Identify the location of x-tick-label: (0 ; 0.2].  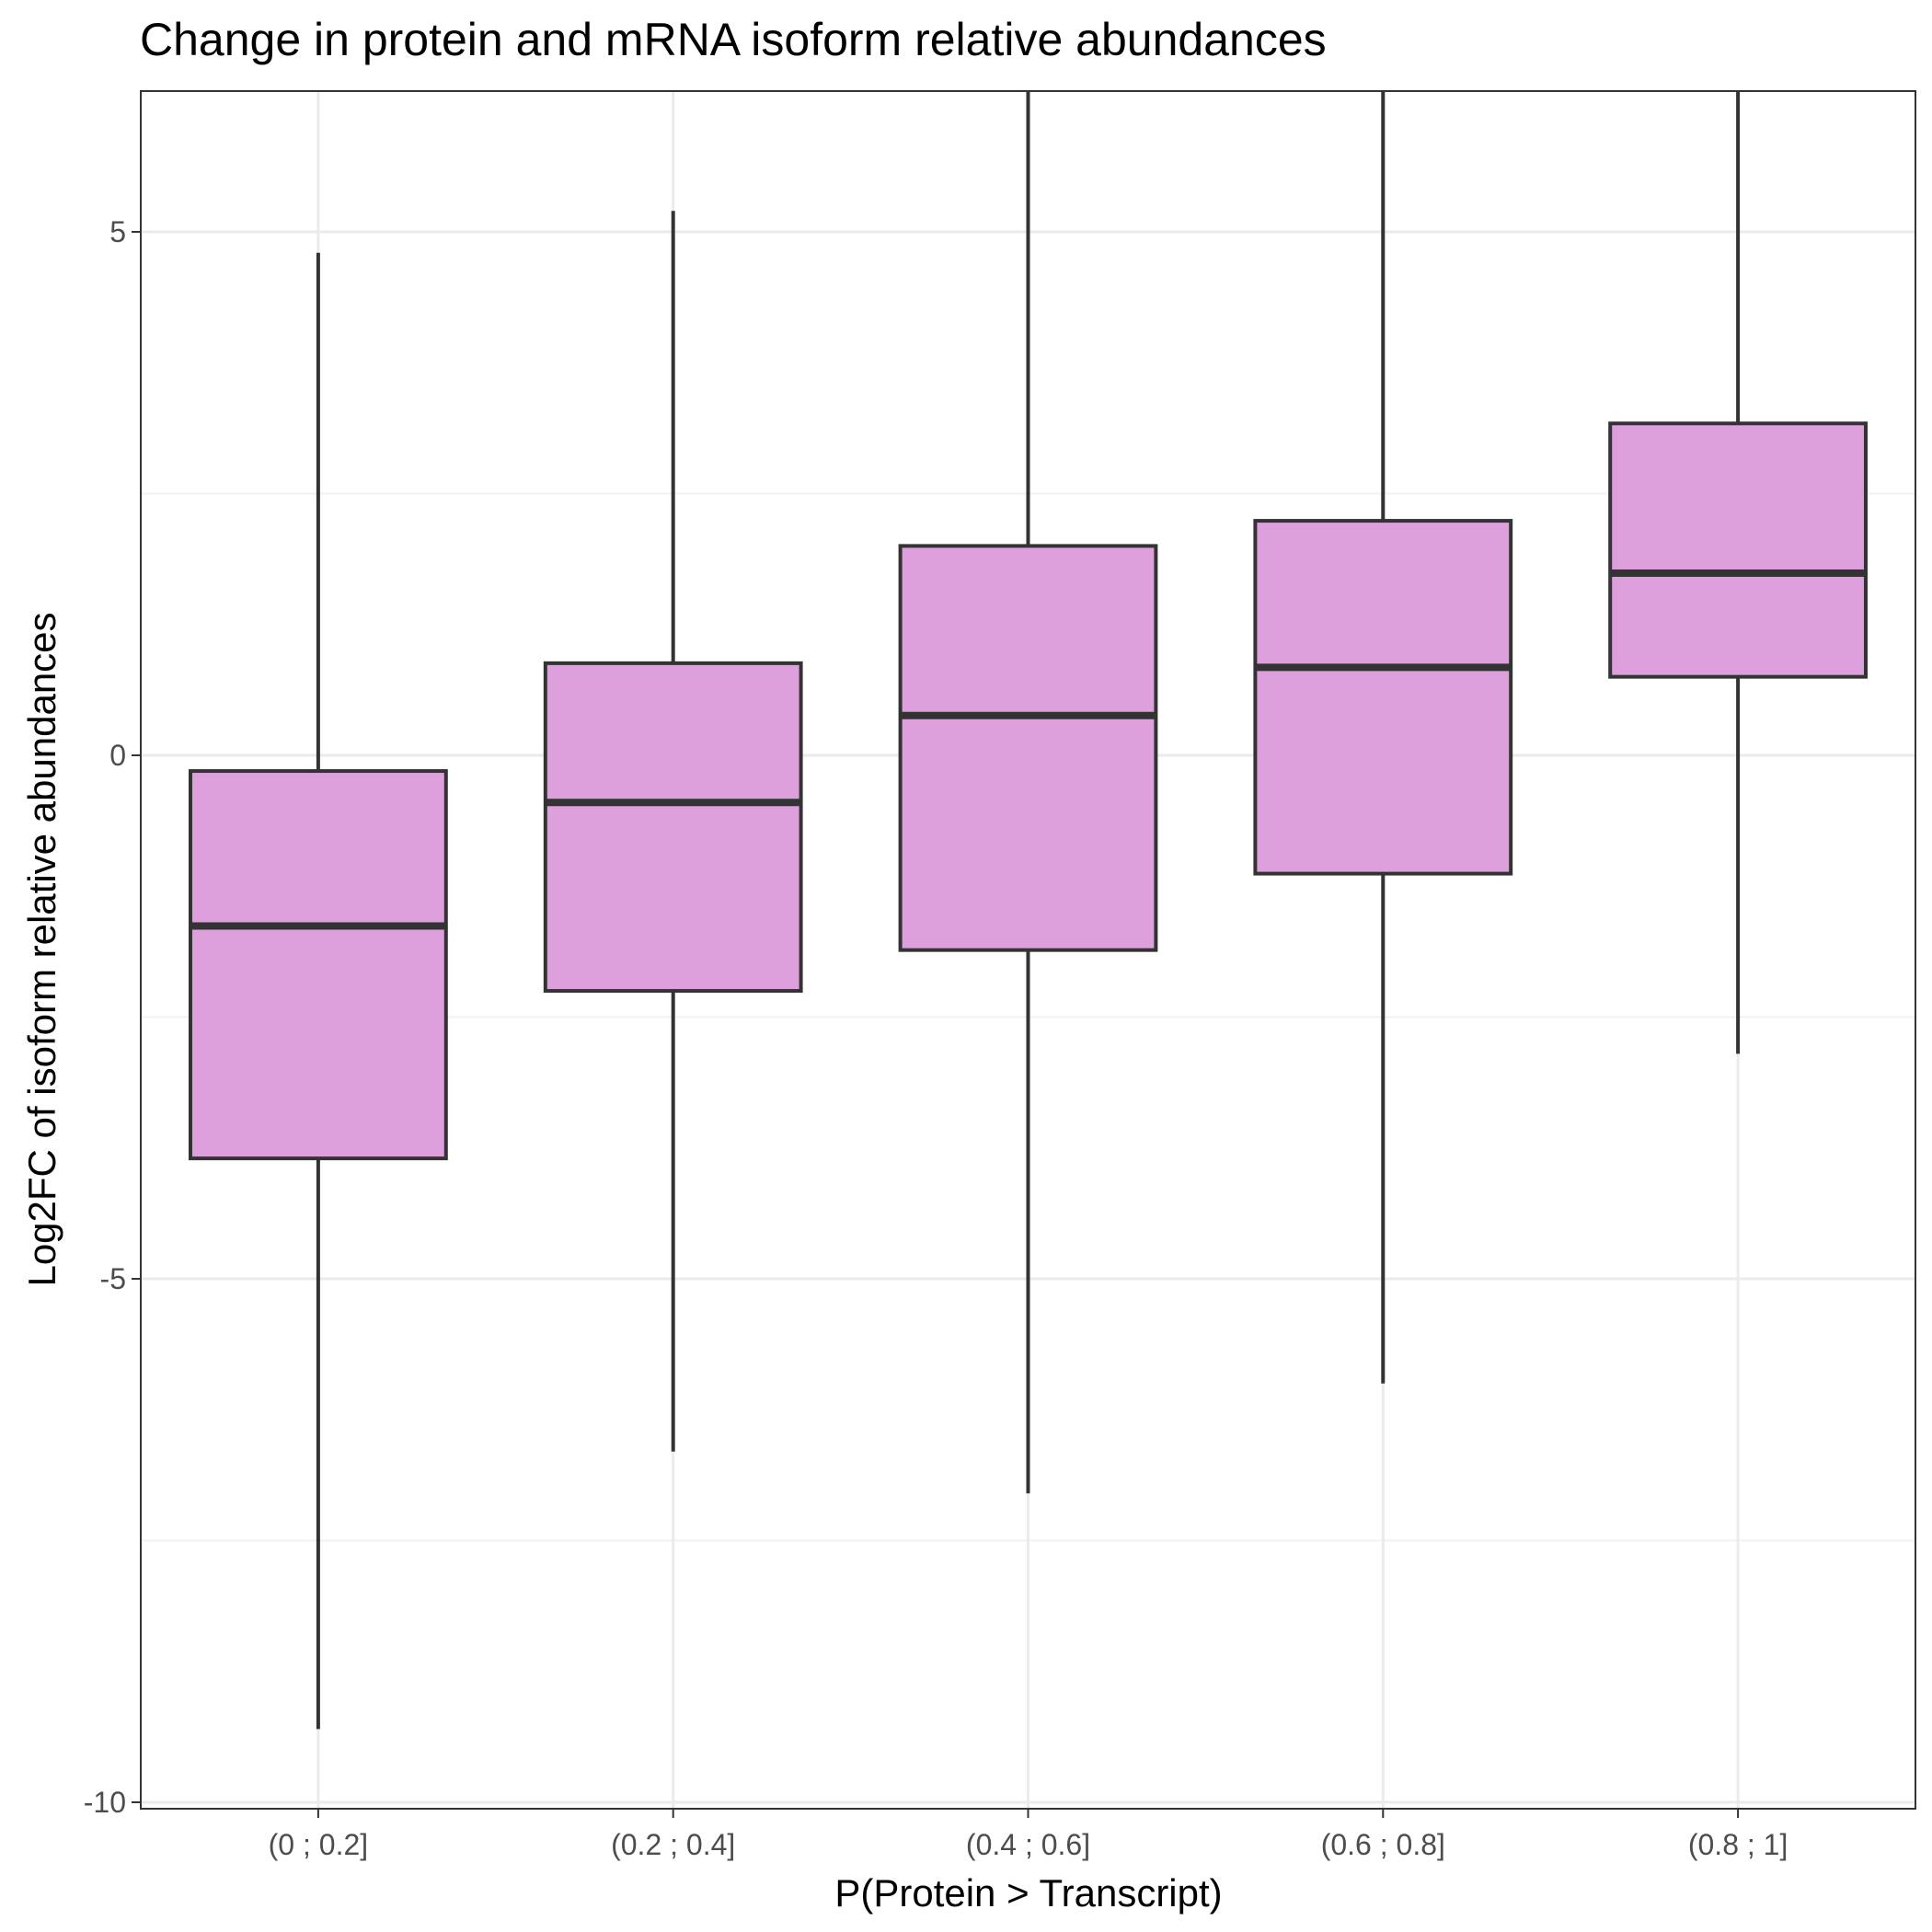
(319, 1844).